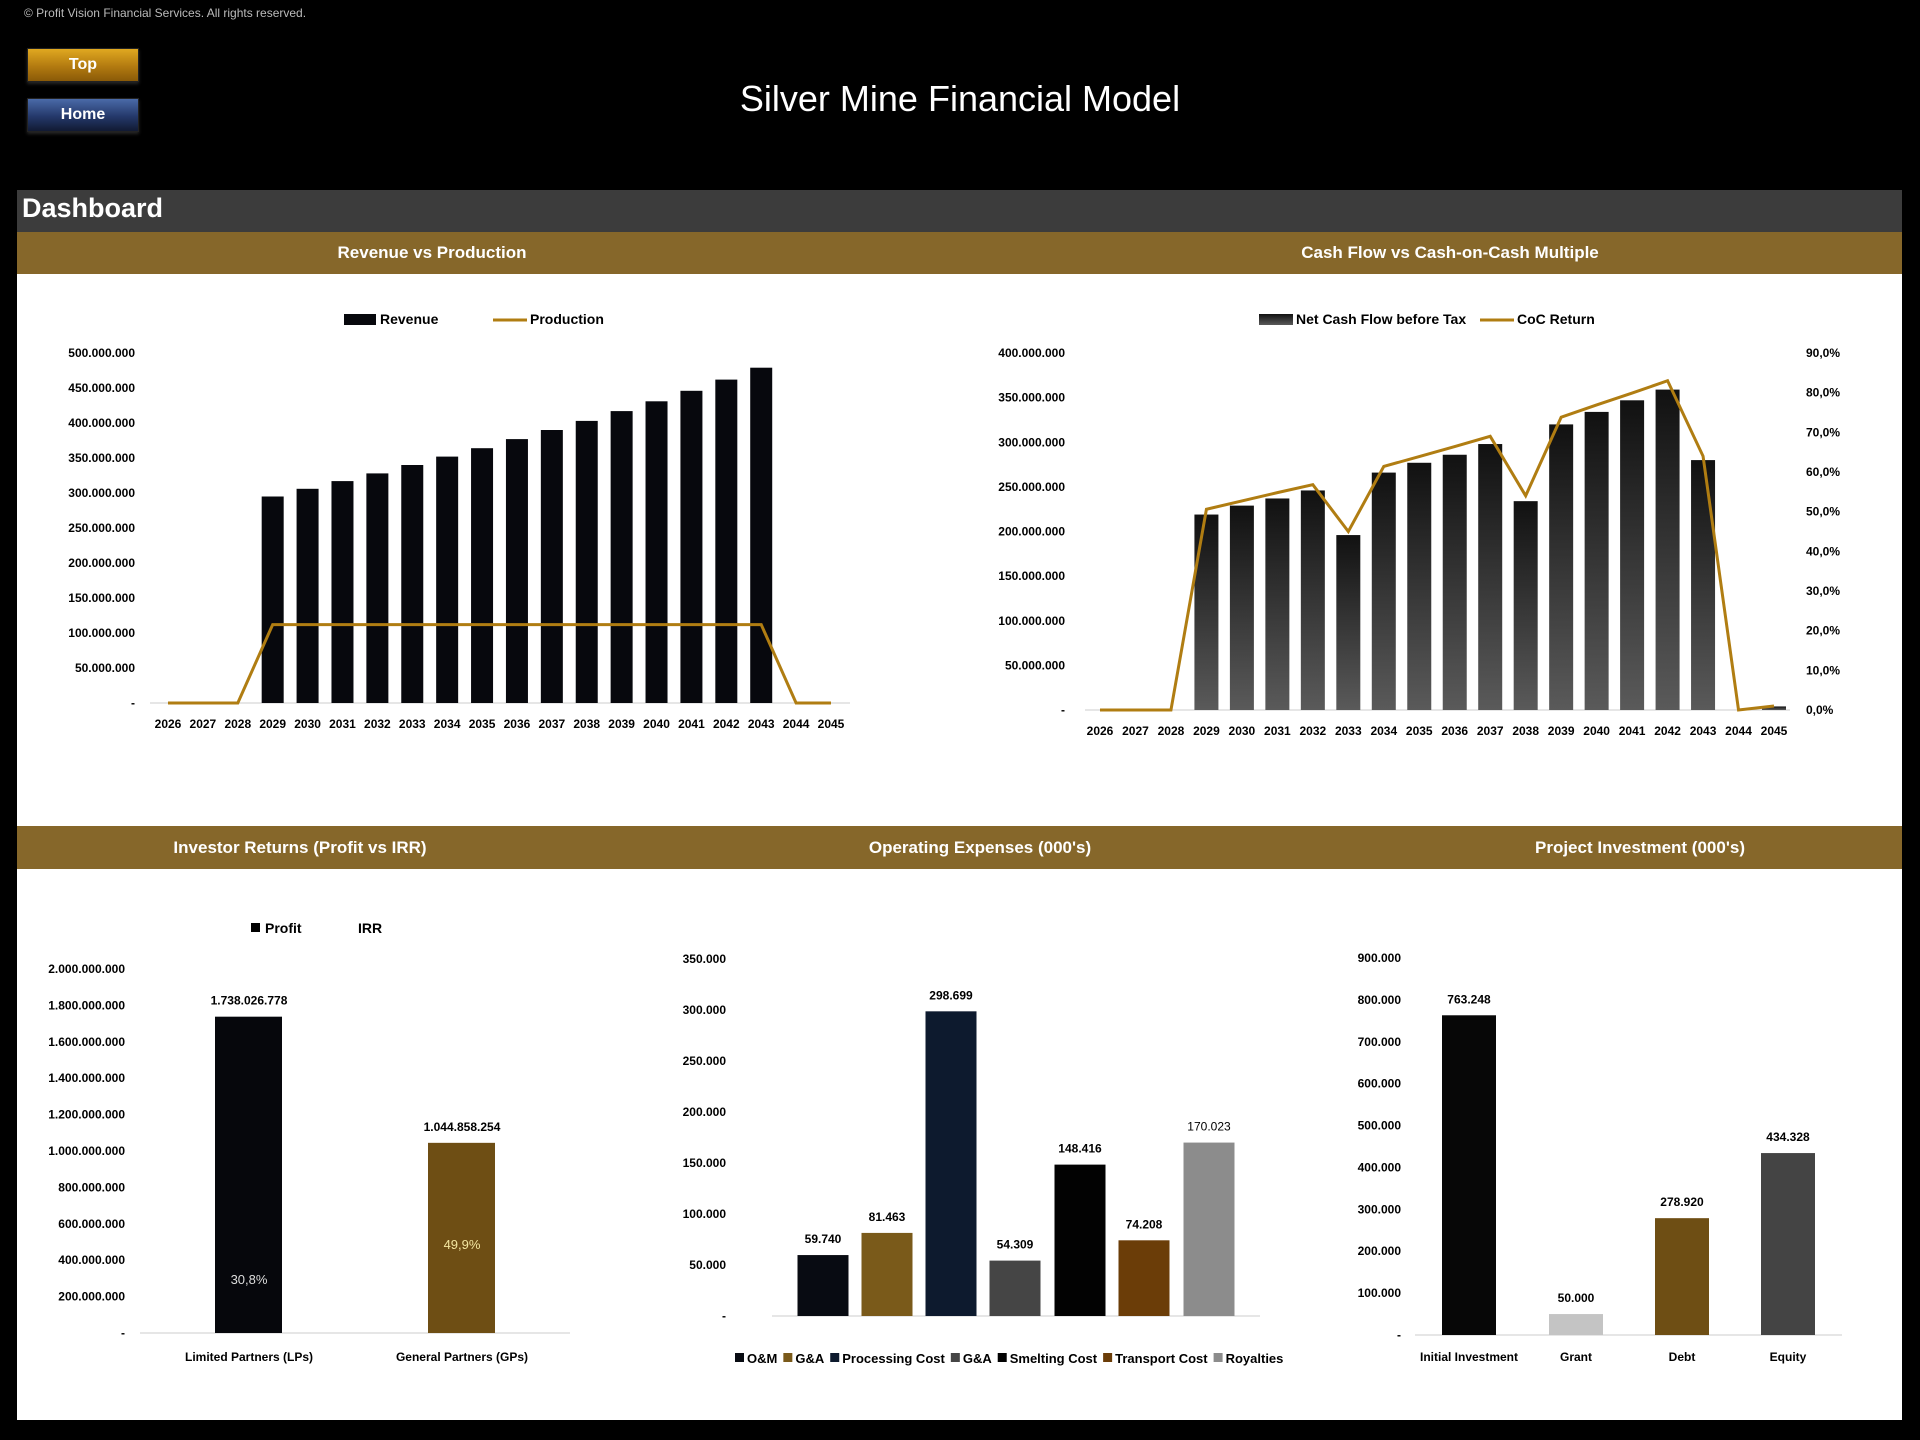 The width and height of the screenshot is (1920, 1440). I want to click on y2-tick-label: 40,0%, so click(1823, 551).